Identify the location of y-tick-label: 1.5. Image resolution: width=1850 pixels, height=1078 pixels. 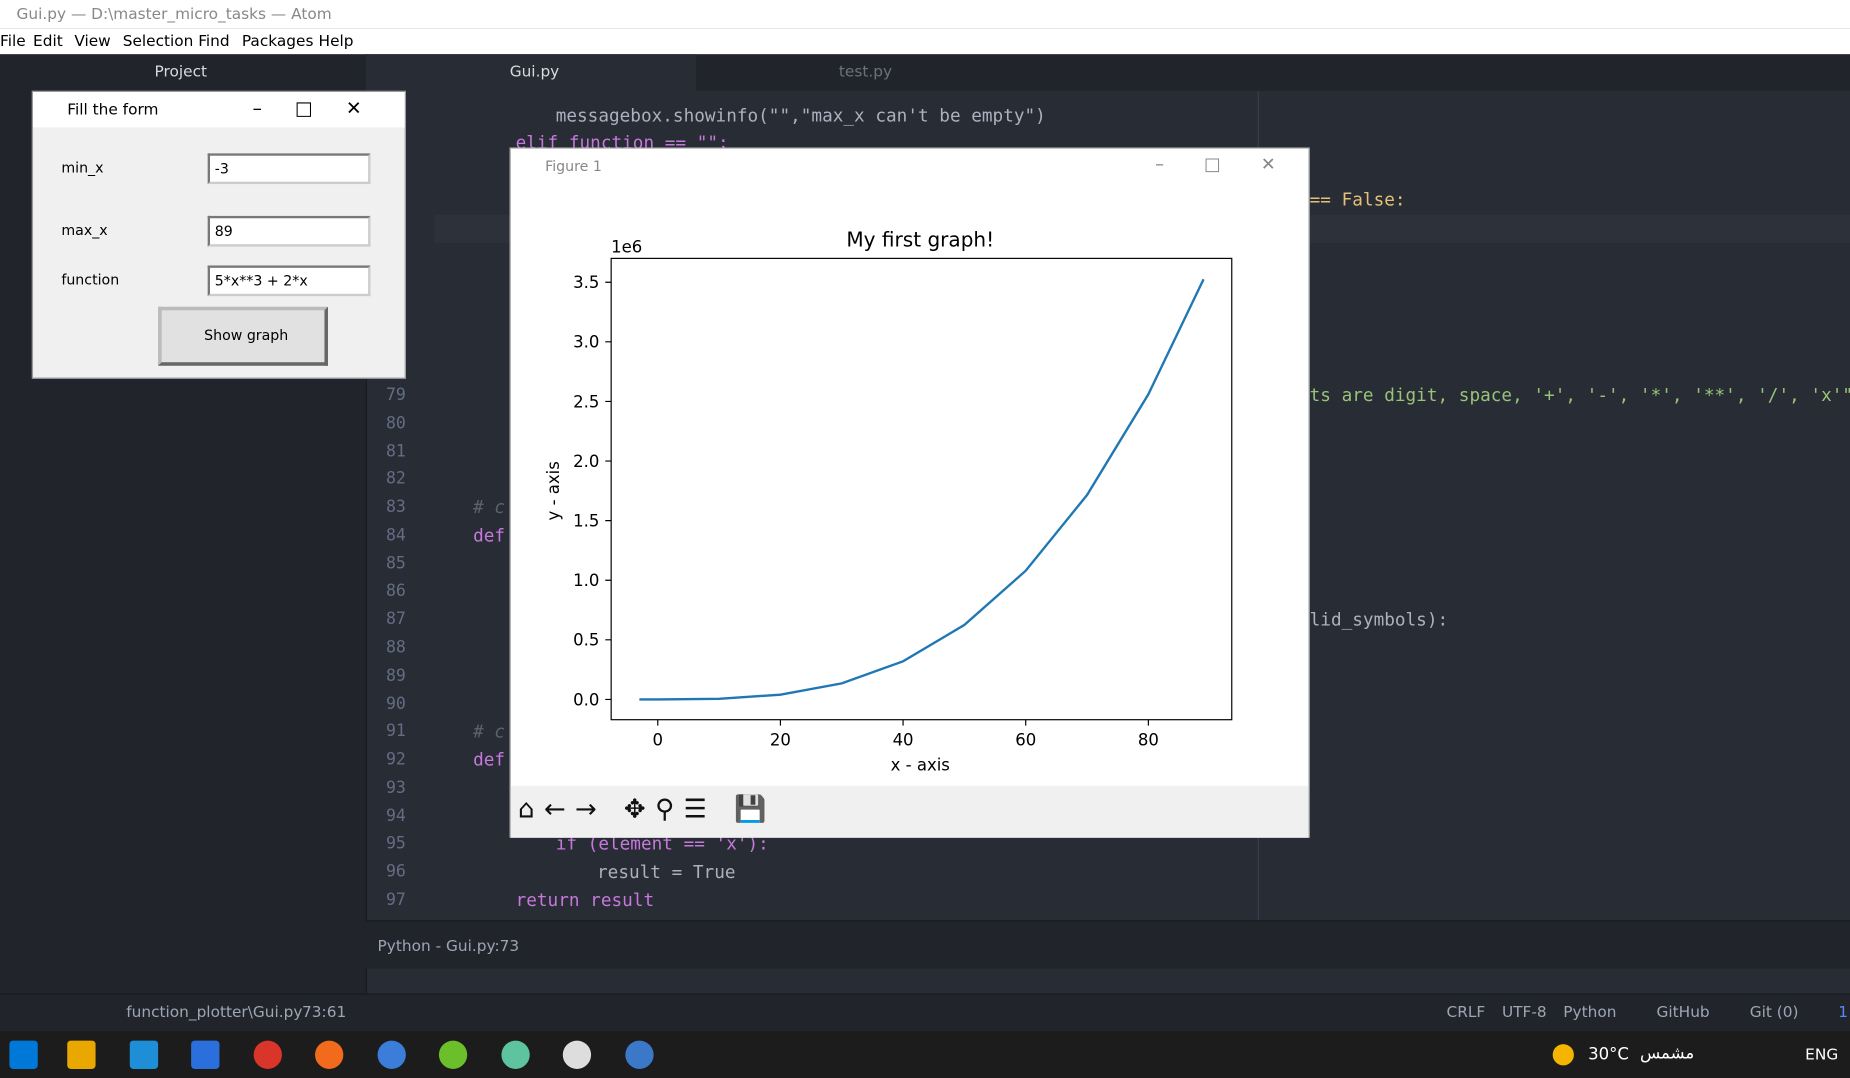
(586, 521).